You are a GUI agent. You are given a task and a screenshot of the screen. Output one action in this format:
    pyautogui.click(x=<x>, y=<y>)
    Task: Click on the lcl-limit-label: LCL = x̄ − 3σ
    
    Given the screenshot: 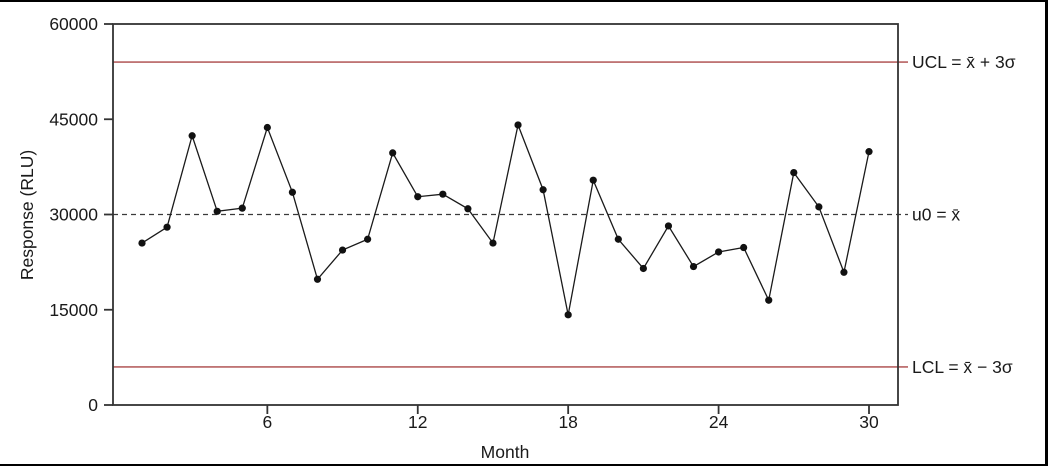 What is the action you would take?
    pyautogui.click(x=962, y=367)
    